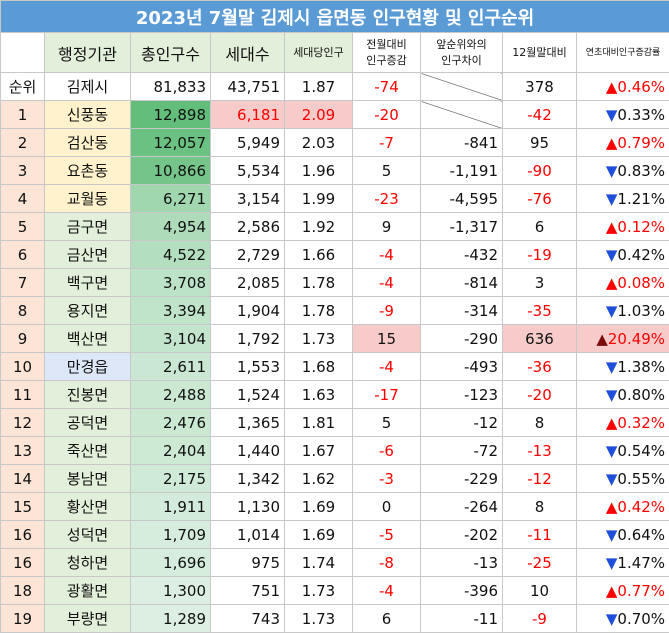 This screenshot has height=633, width=669. I want to click on vs-december-cell: -11, so click(540, 535).